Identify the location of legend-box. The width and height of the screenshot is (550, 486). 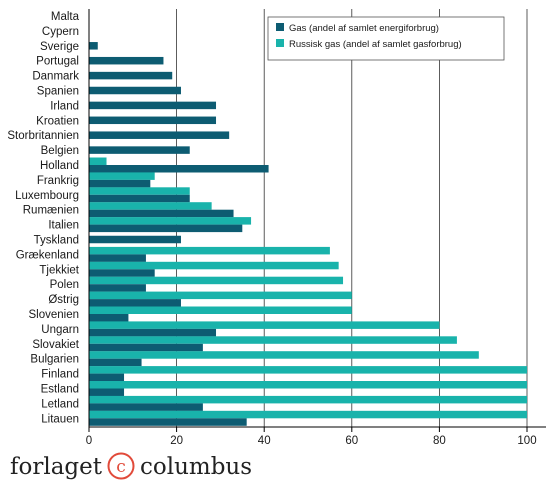
(386, 38).